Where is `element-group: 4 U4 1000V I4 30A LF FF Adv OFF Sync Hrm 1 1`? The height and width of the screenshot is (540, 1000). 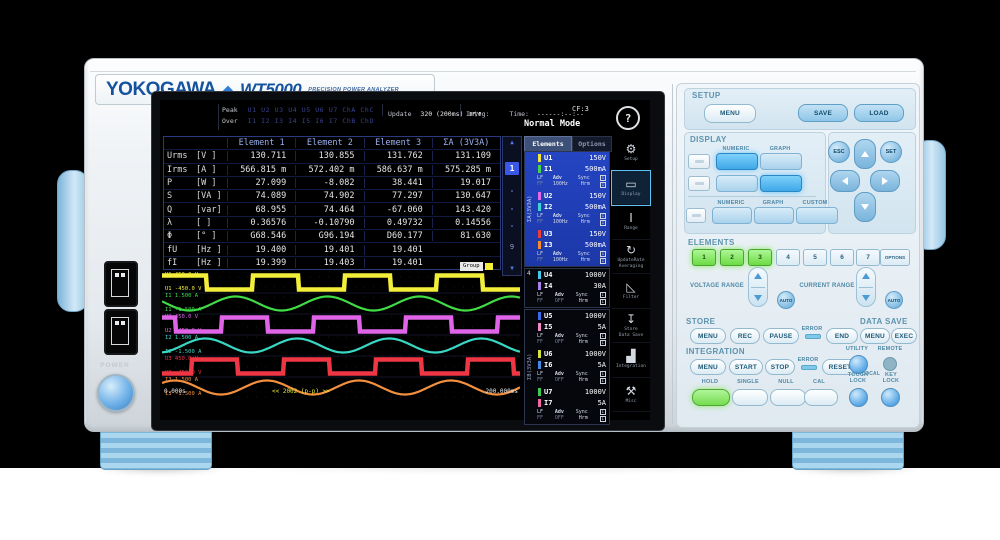 element-group: 4 U4 1000V I4 30A LF FF Adv OFF Sync Hrm 1 1 is located at coordinates (567, 288).